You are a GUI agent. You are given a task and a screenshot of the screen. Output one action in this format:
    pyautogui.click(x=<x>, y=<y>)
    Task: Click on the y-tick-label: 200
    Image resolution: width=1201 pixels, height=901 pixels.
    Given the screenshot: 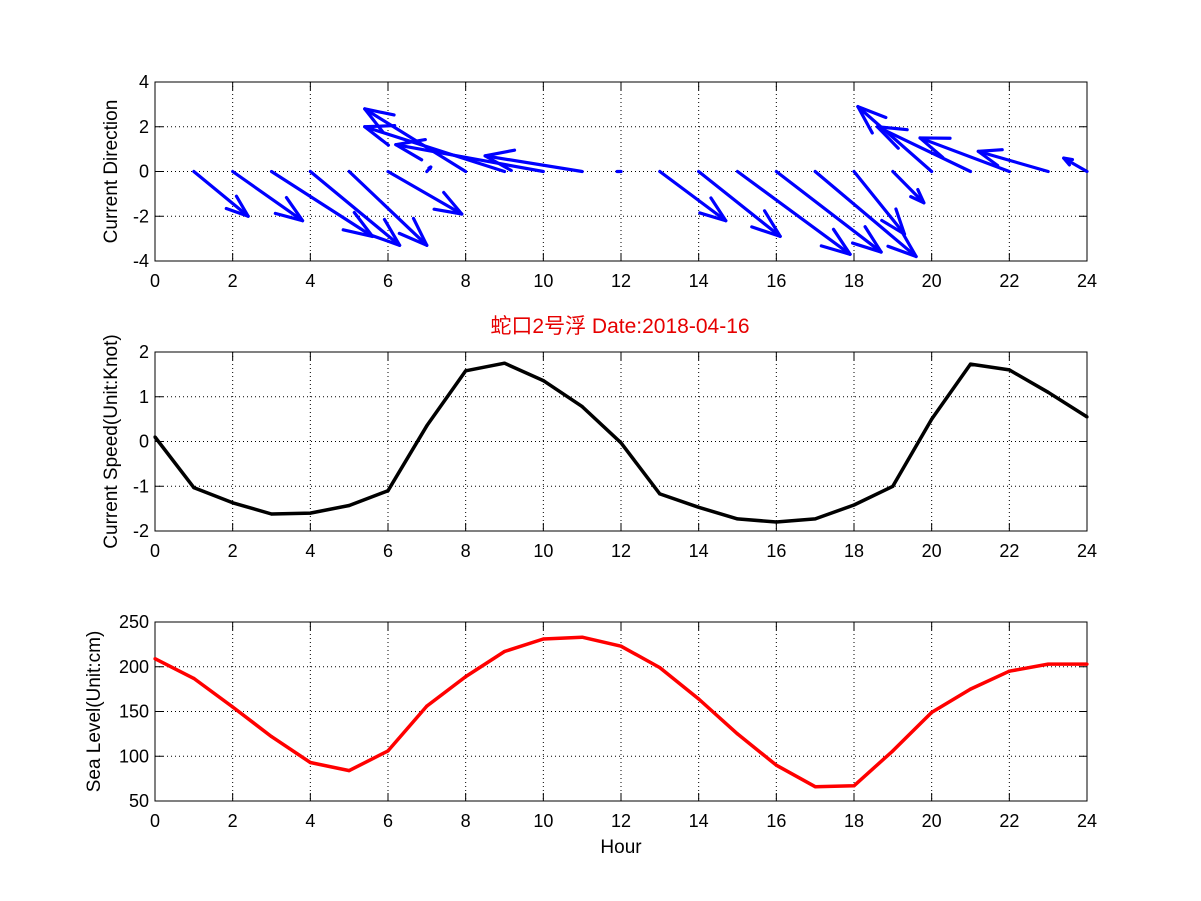 What is the action you would take?
    pyautogui.click(x=134, y=667)
    